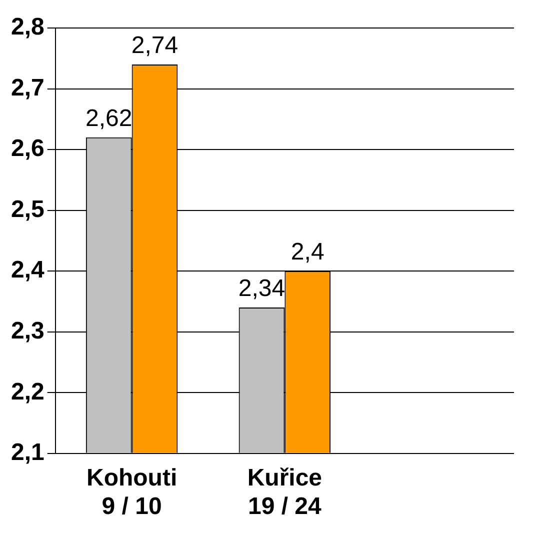 Image resolution: width=542 pixels, height=533 pixels. Describe the element at coordinates (27, 392) in the screenshot. I see `y-tick-label: 2,2` at that location.